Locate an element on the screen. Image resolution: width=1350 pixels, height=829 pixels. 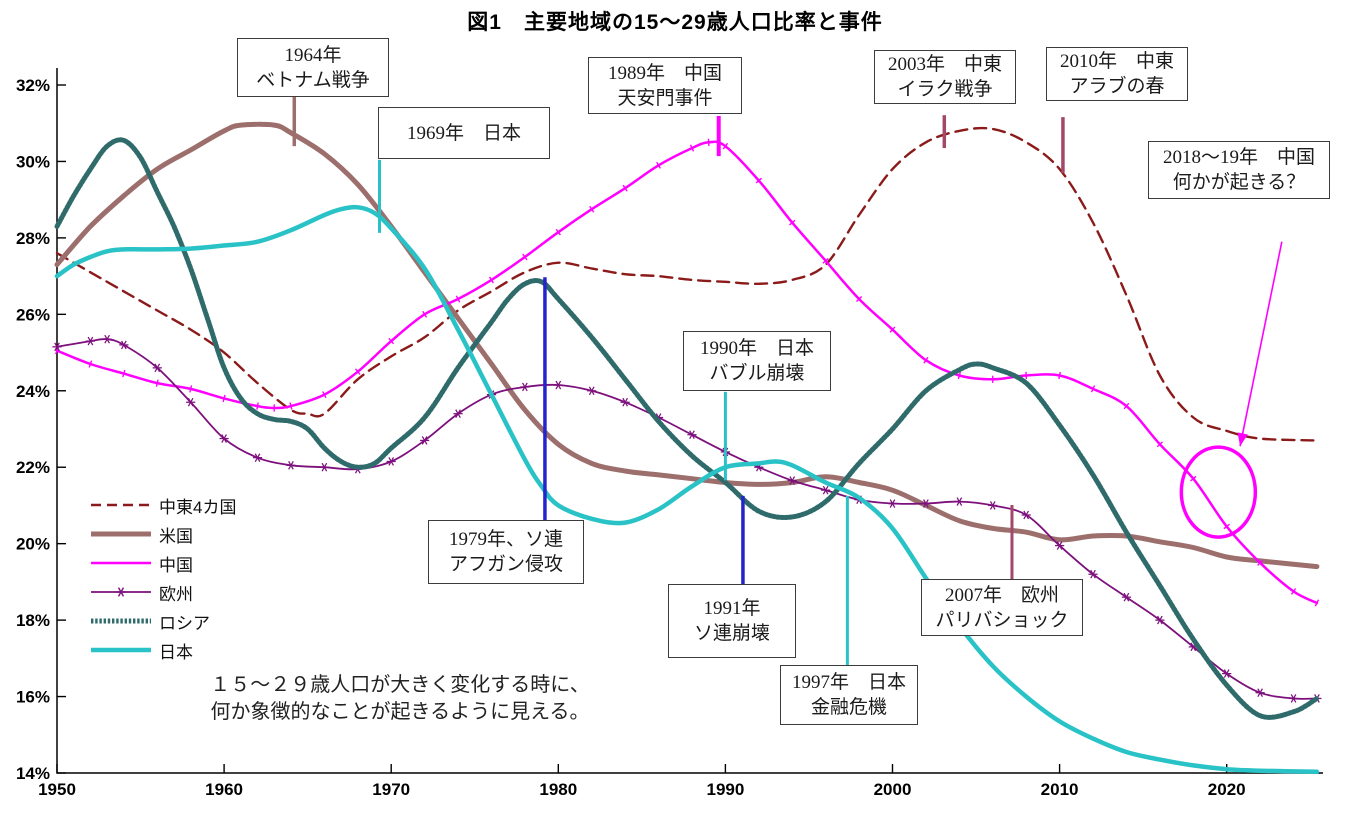
legend-sample-usa is located at coordinates (121, 534).